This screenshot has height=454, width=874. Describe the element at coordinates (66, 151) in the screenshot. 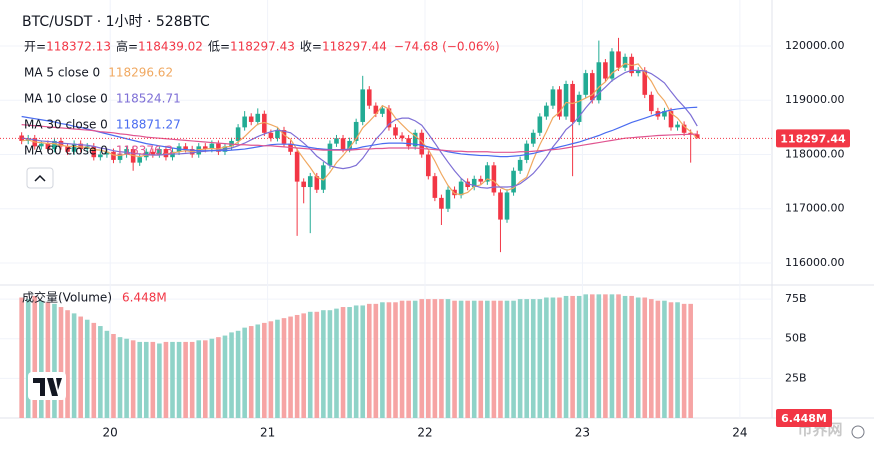

I see `legend-name: MA 60 close 0` at that location.